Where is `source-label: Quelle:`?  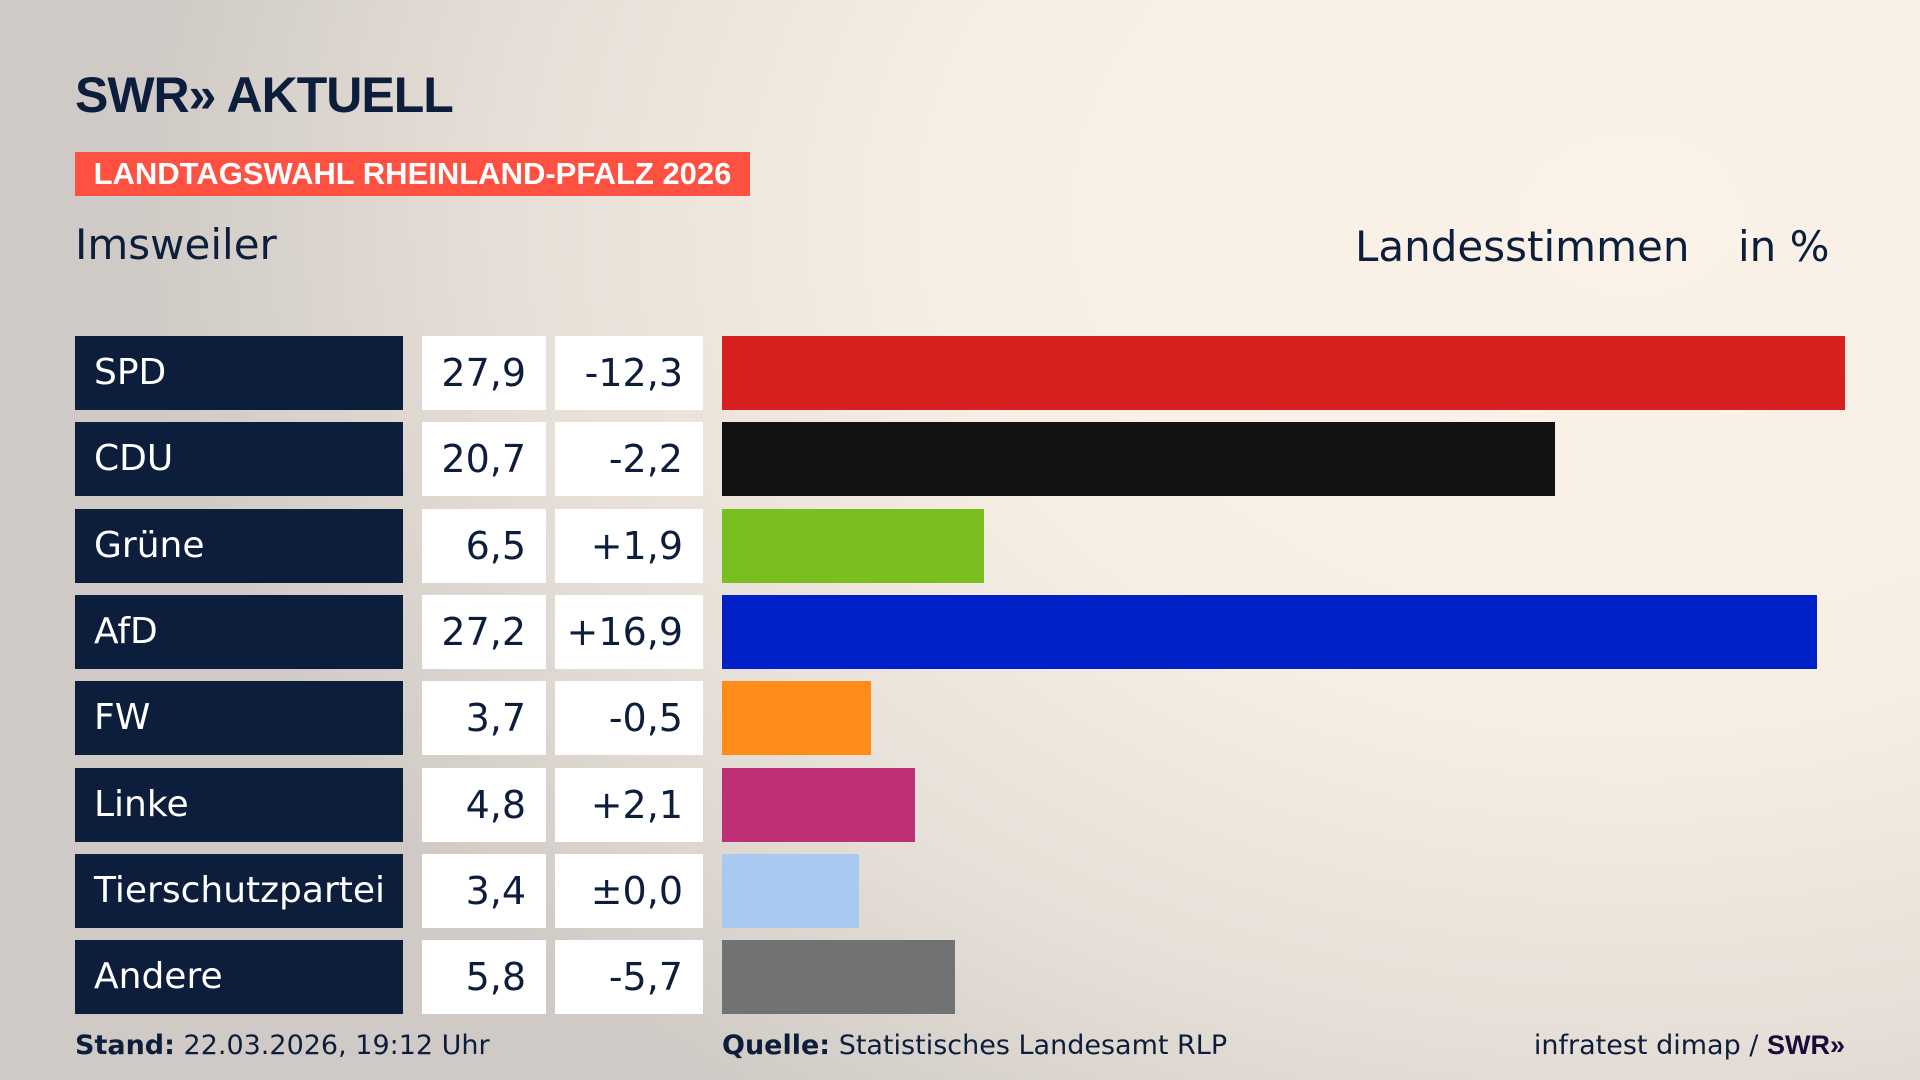 source-label: Quelle: is located at coordinates (776, 1045).